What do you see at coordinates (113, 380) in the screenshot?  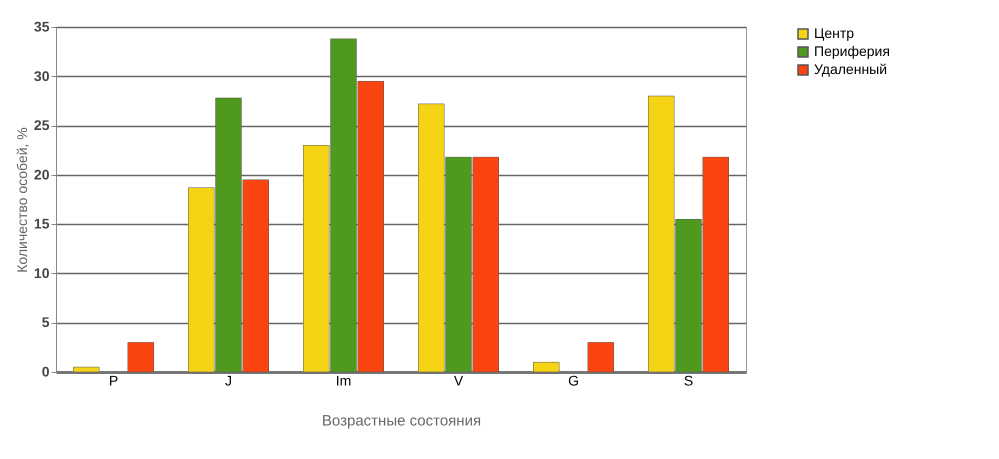 I see `x-tick-label: P` at bounding box center [113, 380].